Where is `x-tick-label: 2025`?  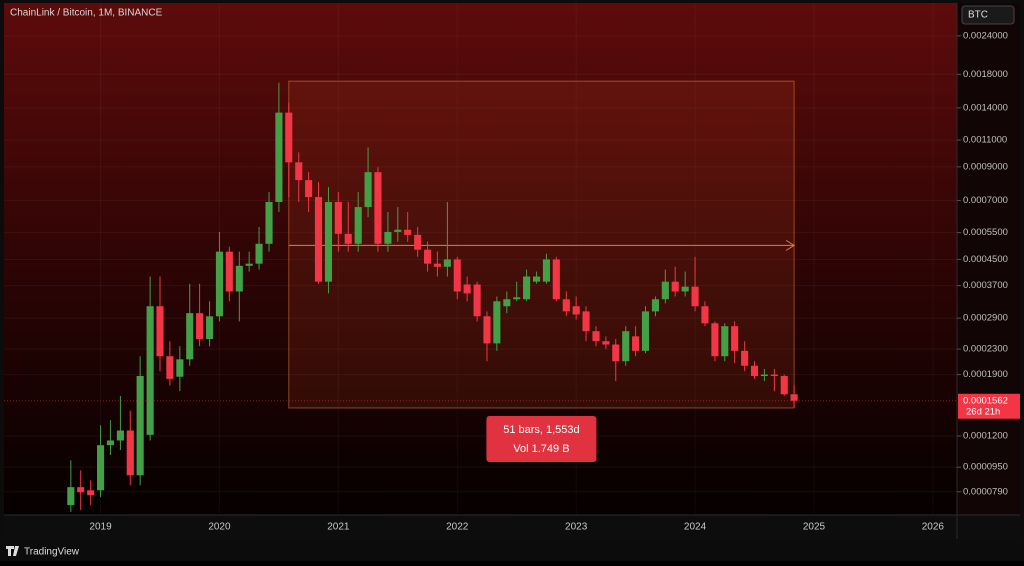 x-tick-label: 2025 is located at coordinates (814, 527).